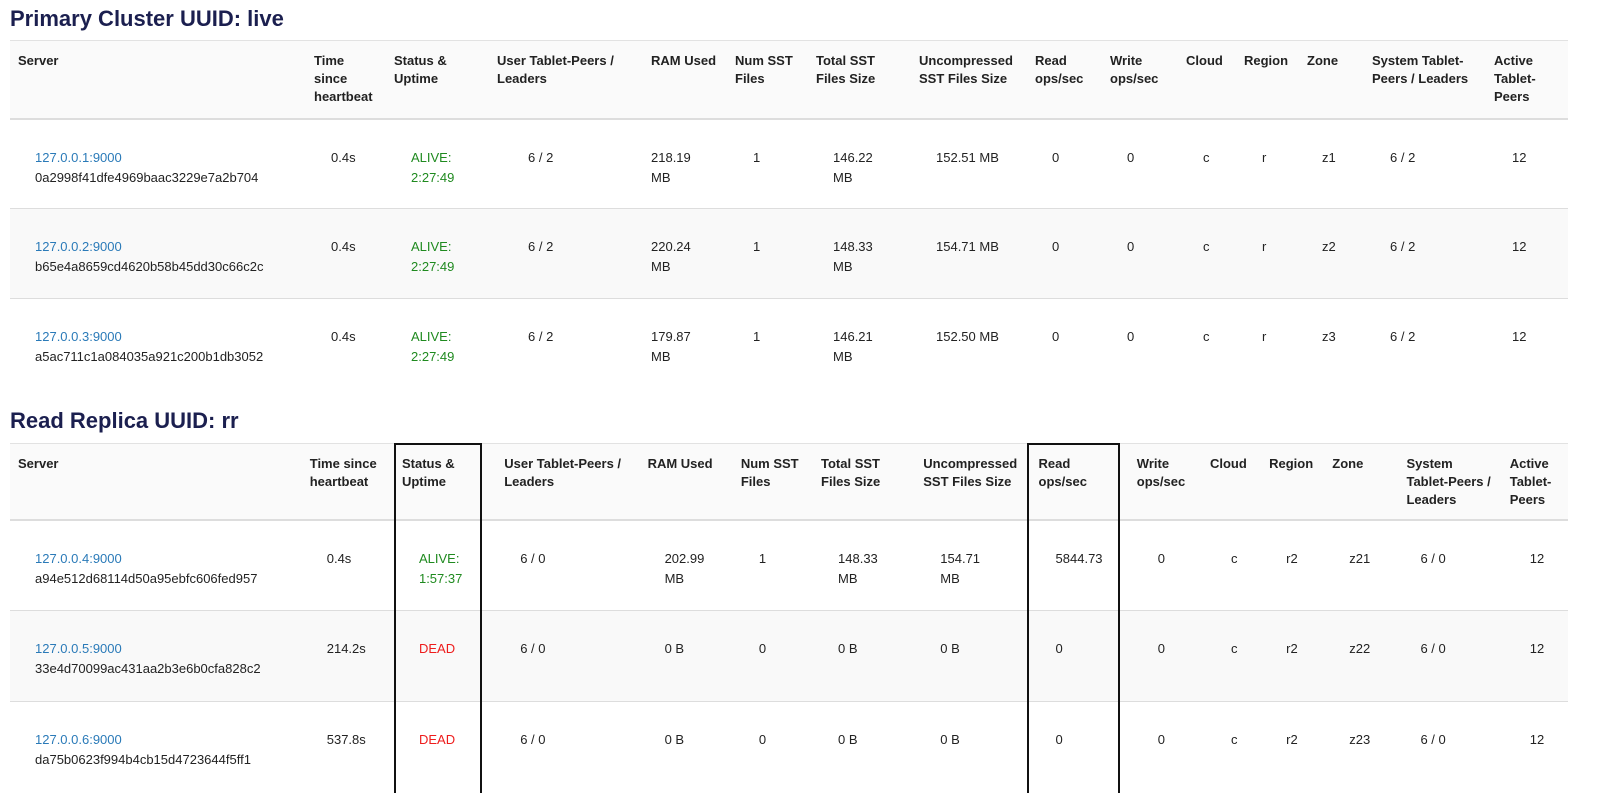 The image size is (1600, 793). Describe the element at coordinates (773, 747) in the screenshot. I see `cell-num-sst-files: 0` at that location.